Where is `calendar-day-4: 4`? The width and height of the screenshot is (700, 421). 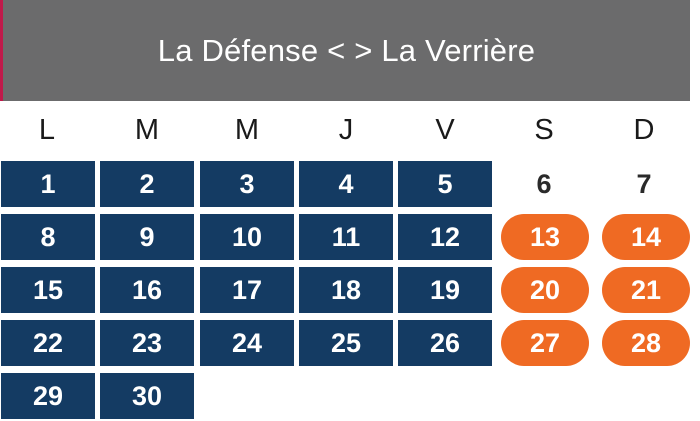 calendar-day-4: 4 is located at coordinates (346, 184).